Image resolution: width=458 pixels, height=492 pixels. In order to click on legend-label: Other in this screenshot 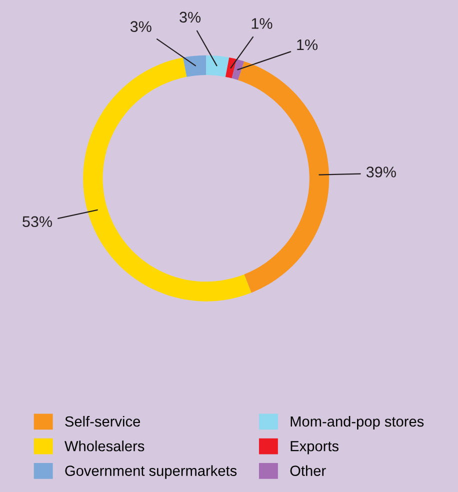, I will do `click(308, 470)`.